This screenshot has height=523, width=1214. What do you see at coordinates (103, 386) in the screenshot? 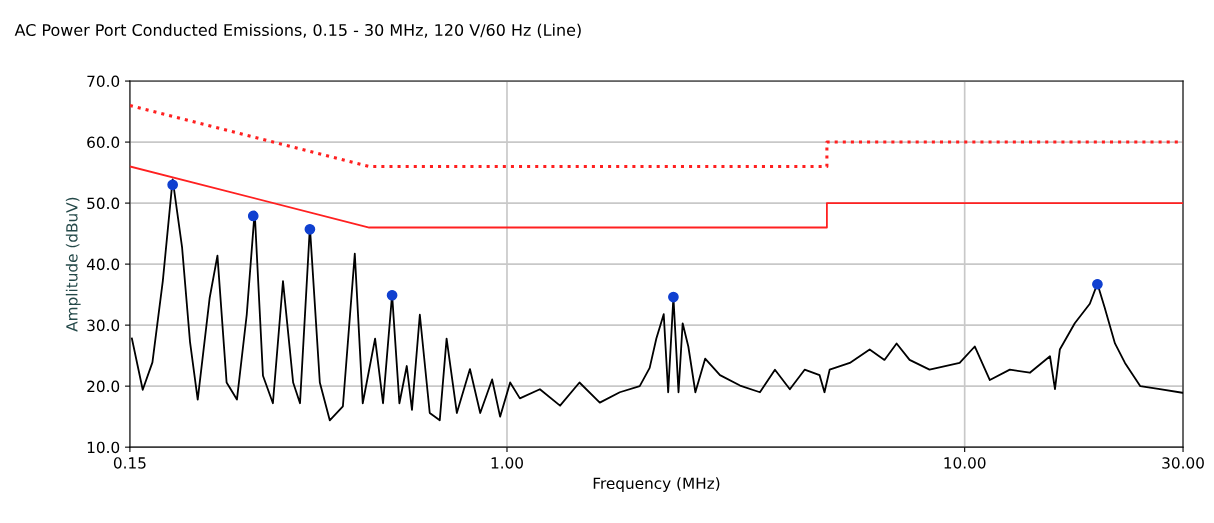
I see `y-tick-label: 20.0` at bounding box center [103, 386].